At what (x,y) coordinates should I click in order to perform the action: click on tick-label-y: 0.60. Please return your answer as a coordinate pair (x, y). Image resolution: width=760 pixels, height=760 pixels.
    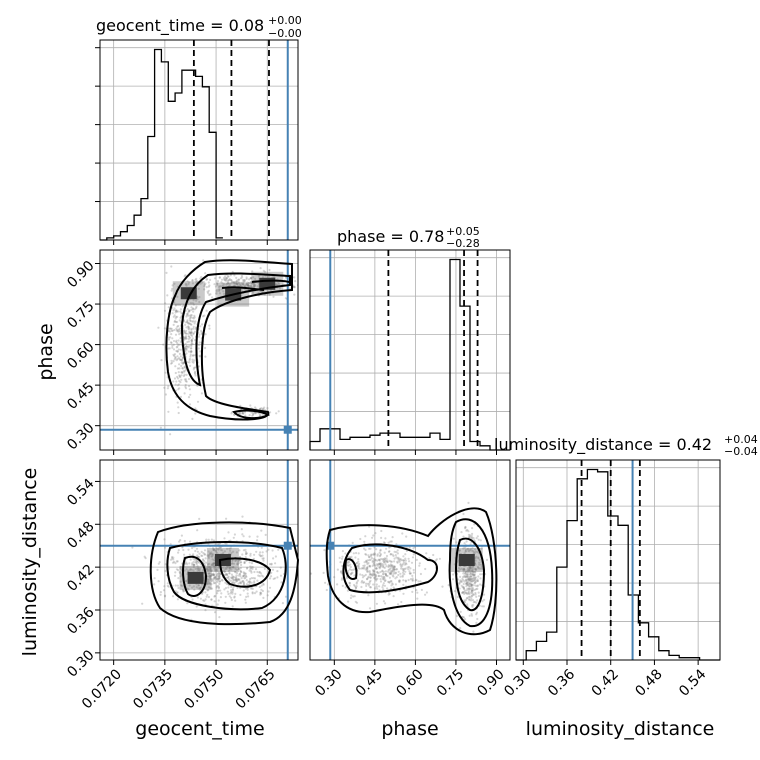
    Looking at the image, I should click on (80, 355).